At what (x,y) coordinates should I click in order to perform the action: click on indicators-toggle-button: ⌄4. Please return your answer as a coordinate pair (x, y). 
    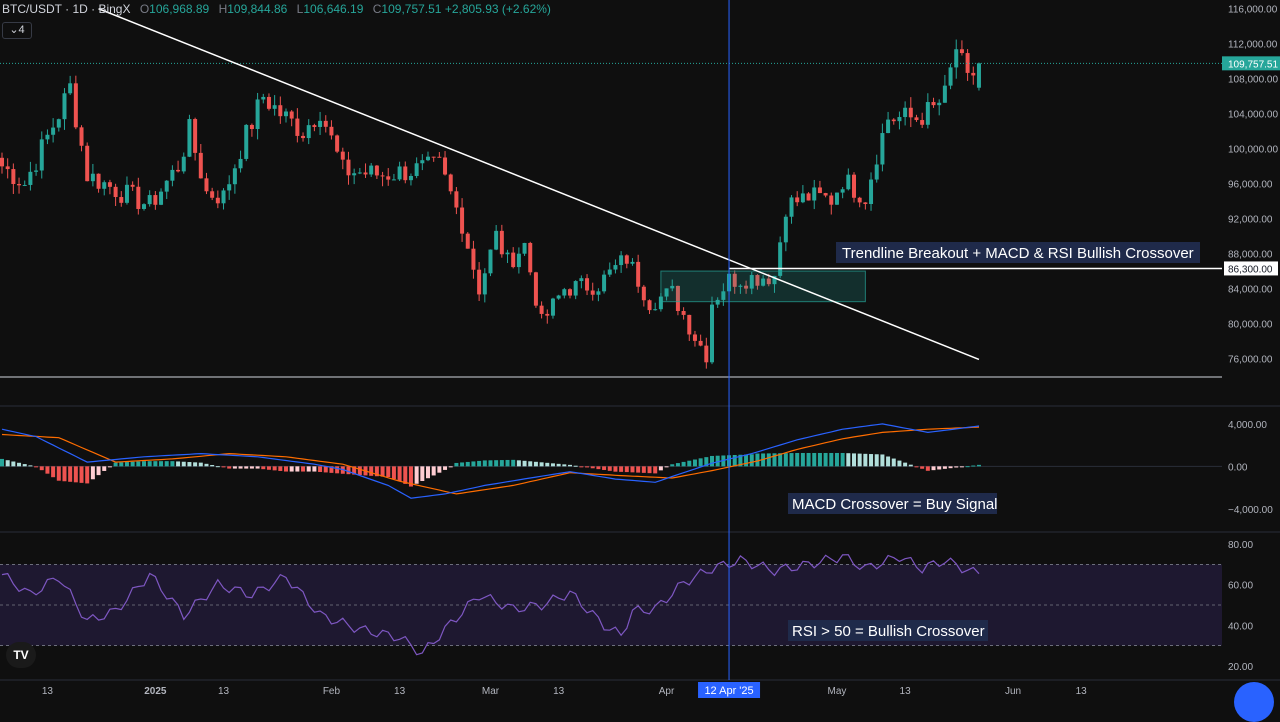
    Looking at the image, I should click on (17, 30).